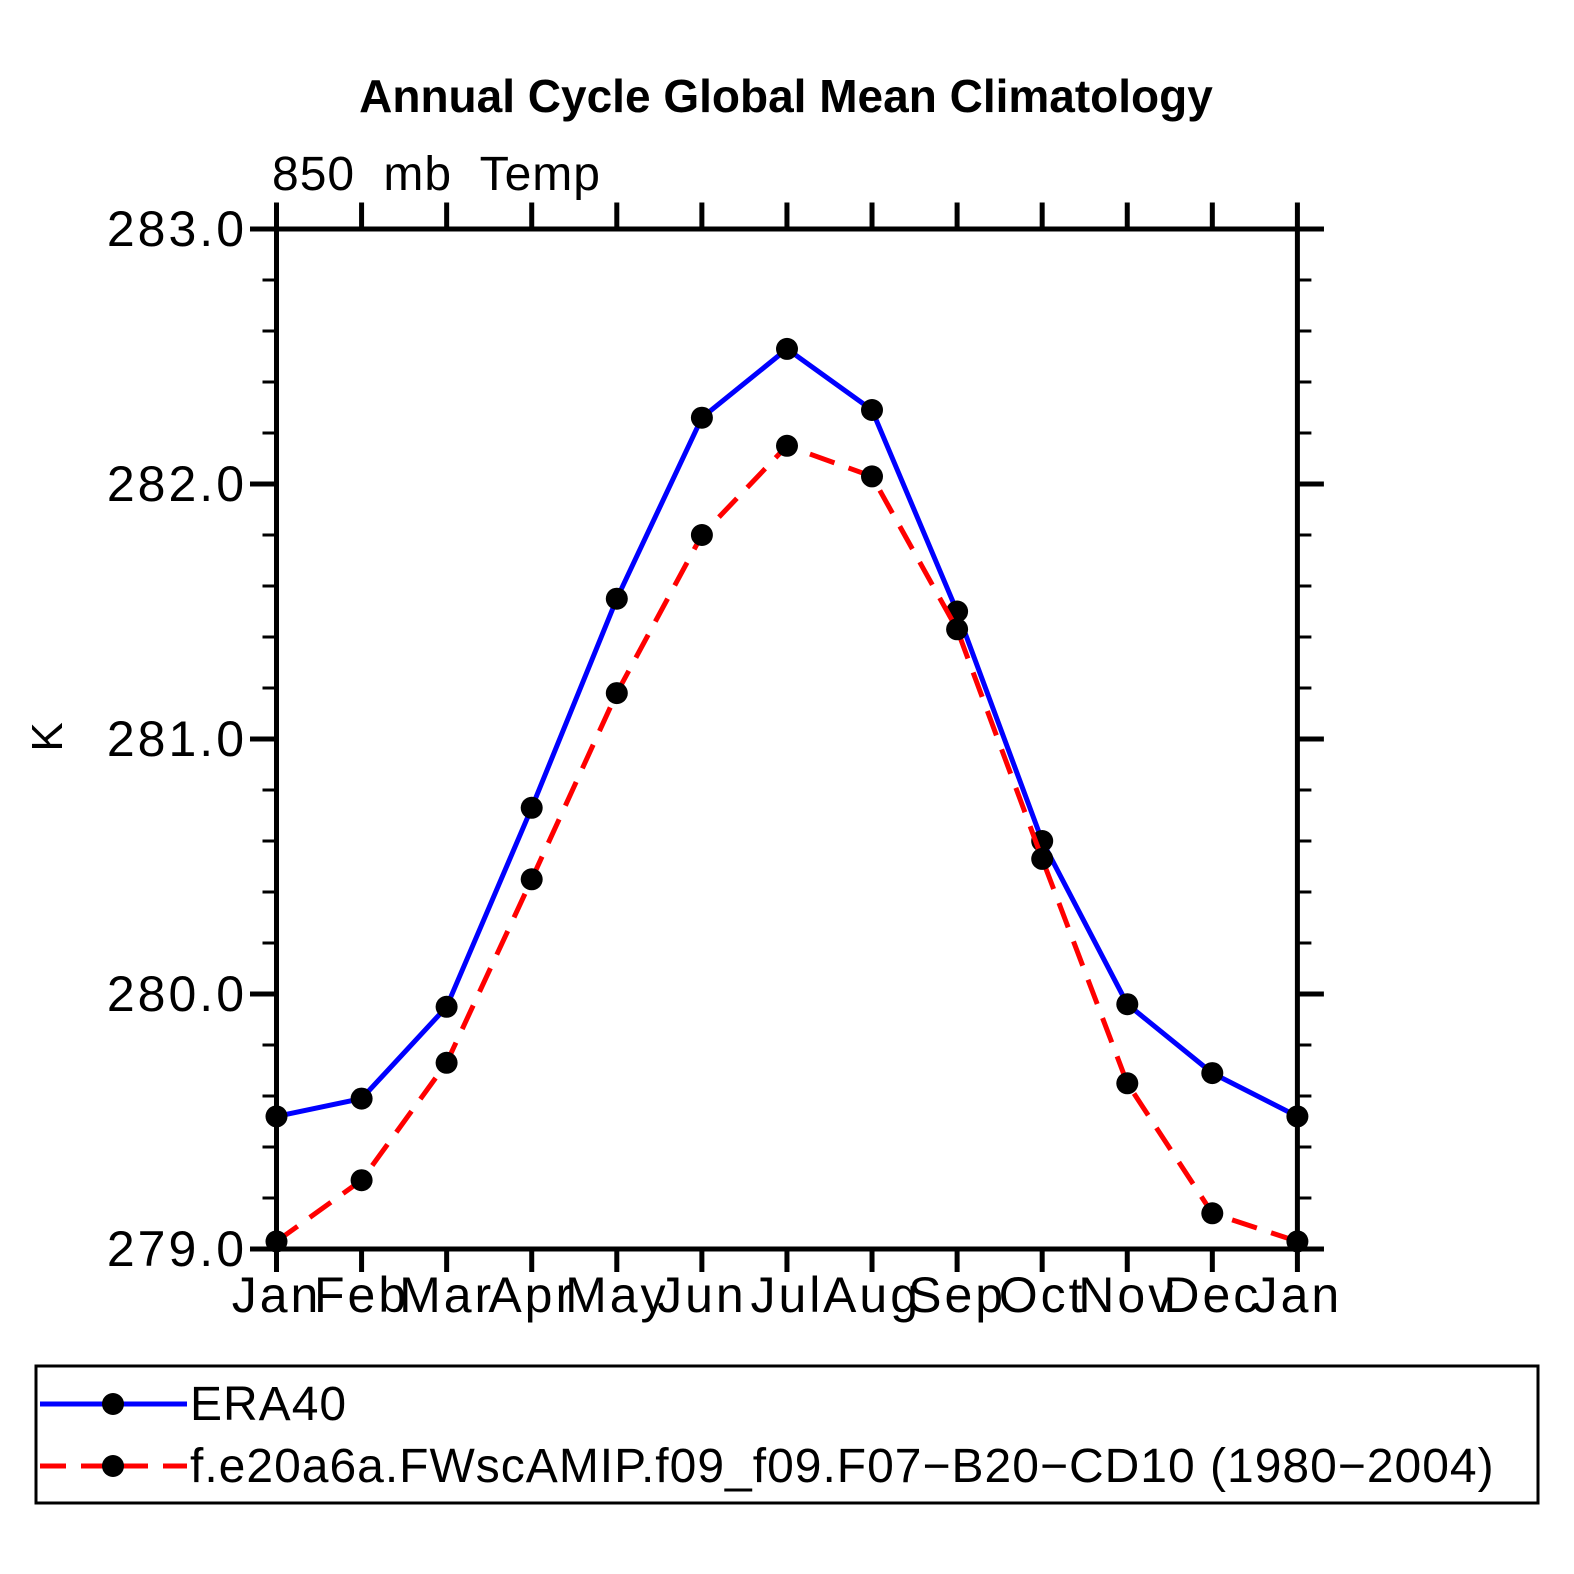 This screenshot has height=1574, width=1574. What do you see at coordinates (268, 1404) in the screenshot?
I see `legend-label-era40: ERA40` at bounding box center [268, 1404].